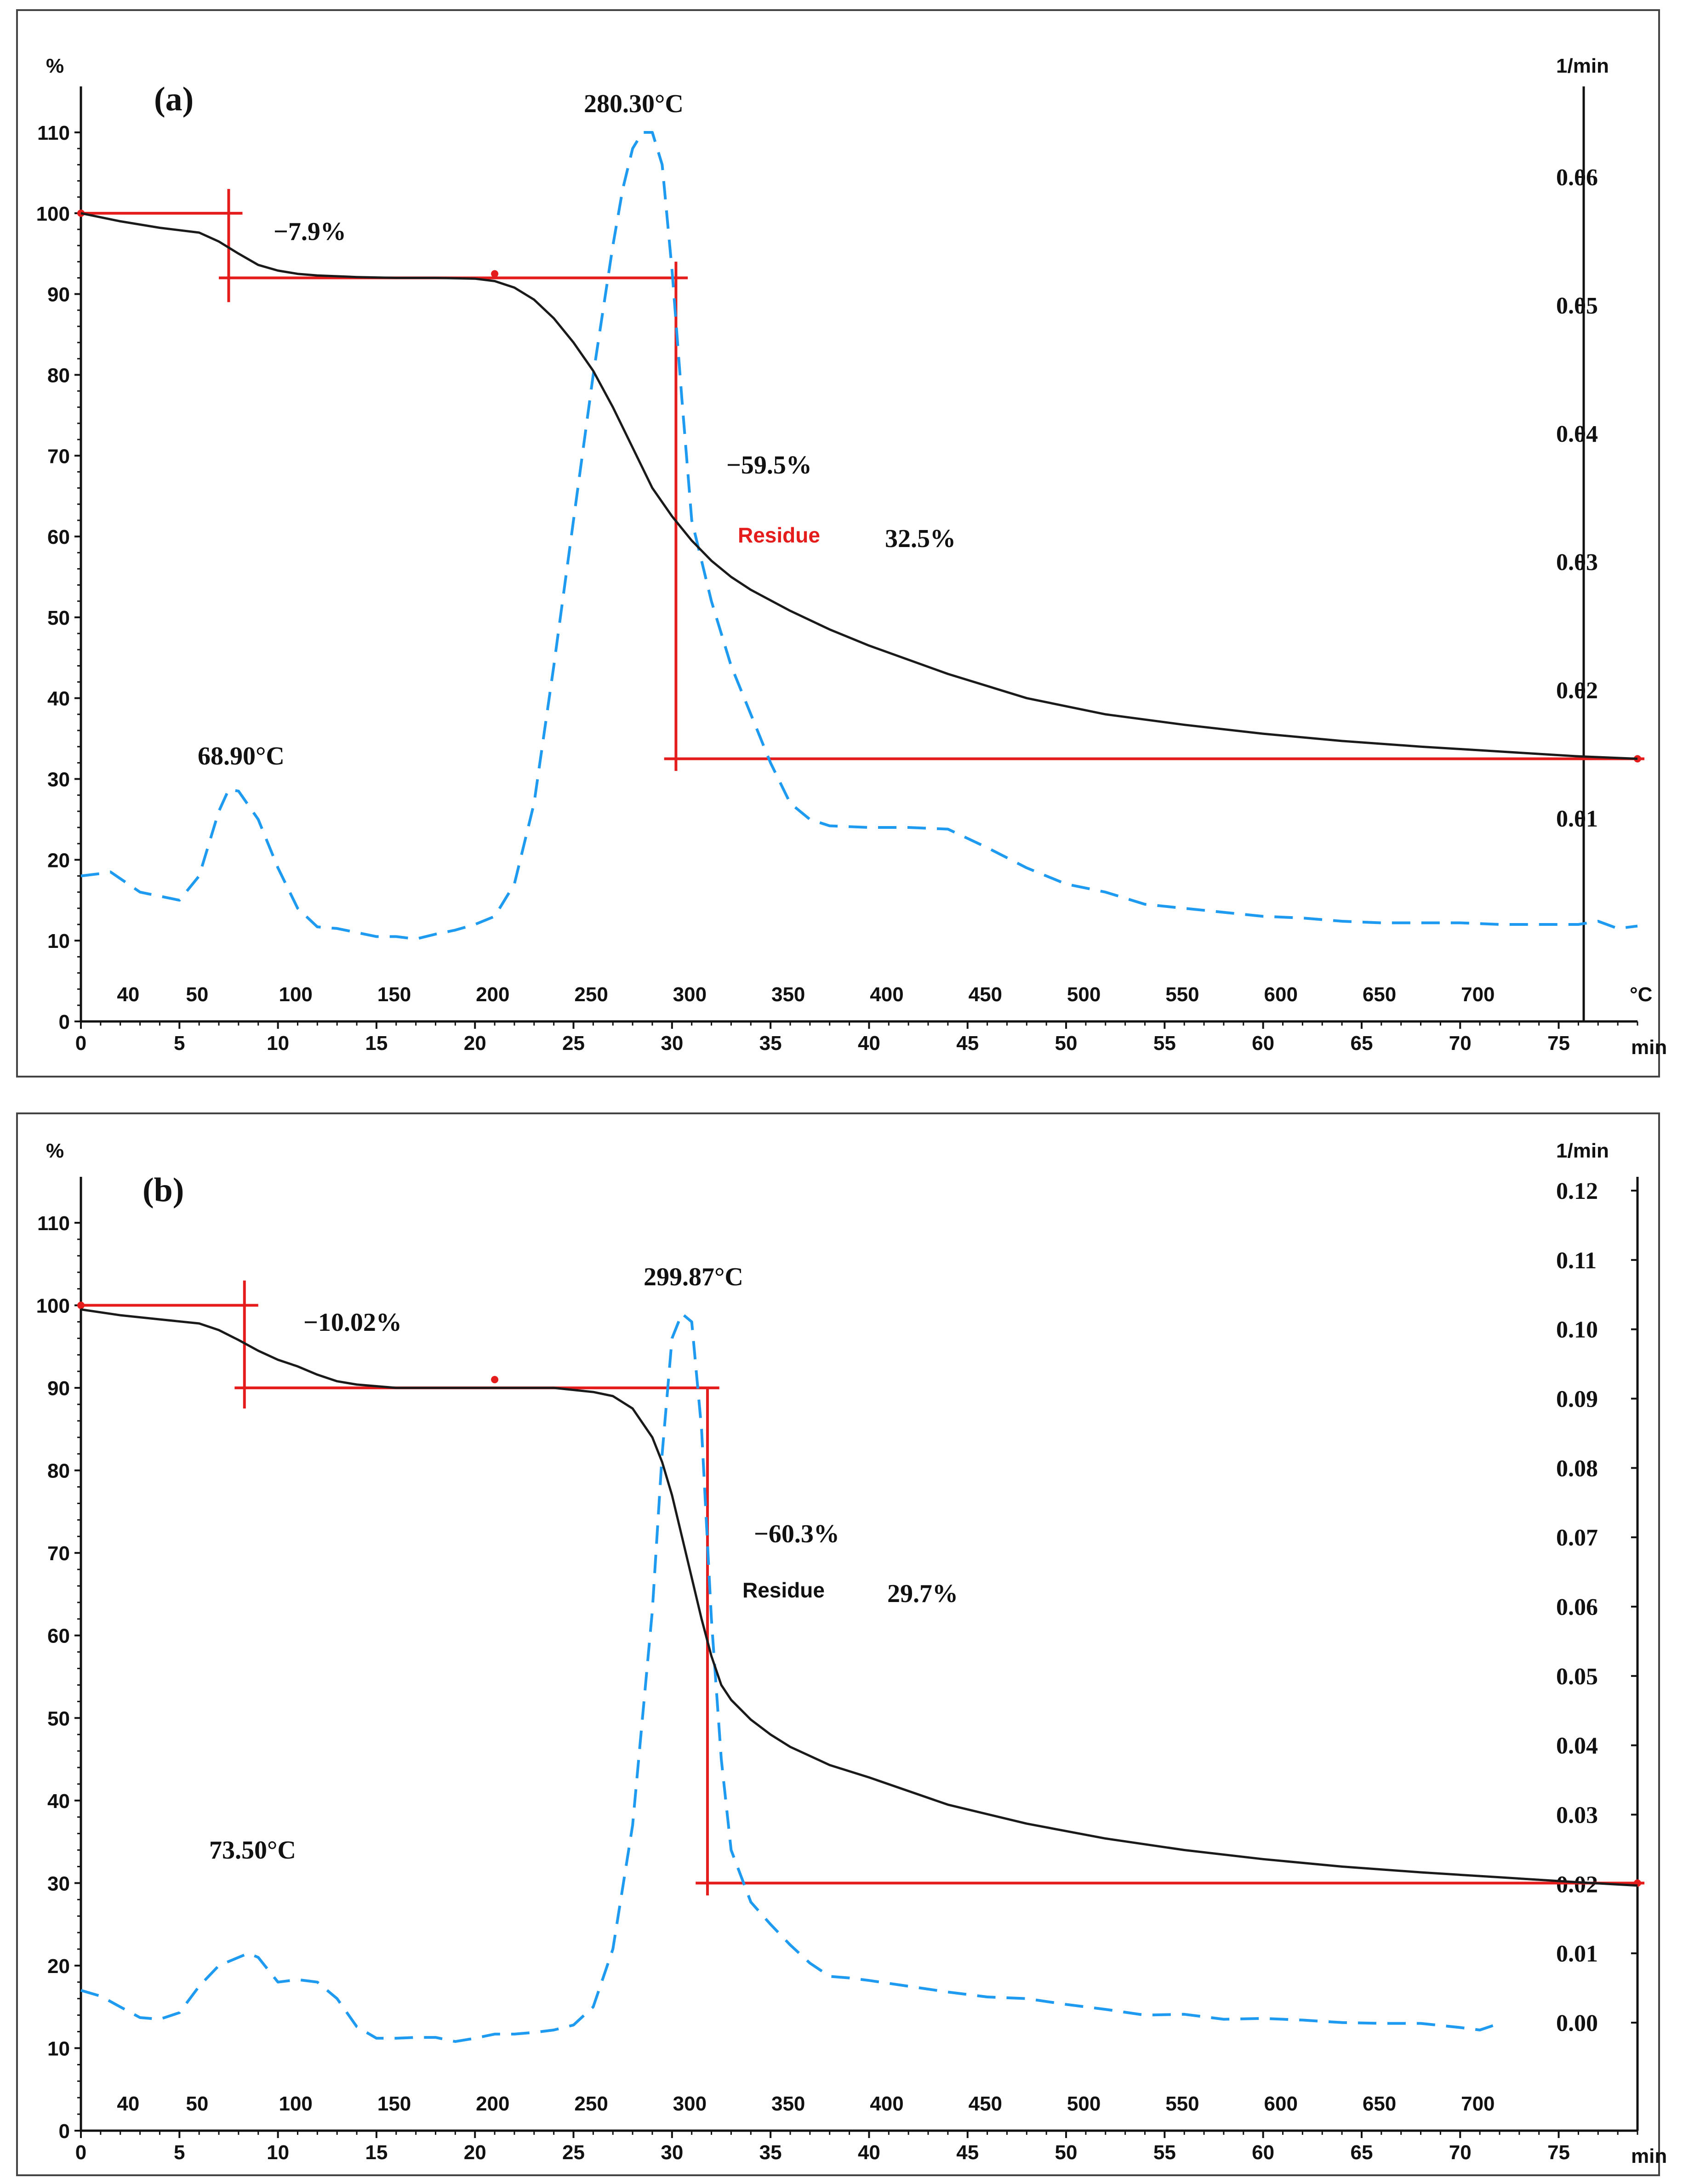 This screenshot has height=2184, width=1683. Describe the element at coordinates (58, 860) in the screenshot. I see `panel-a-left-tick-label: 20` at that location.